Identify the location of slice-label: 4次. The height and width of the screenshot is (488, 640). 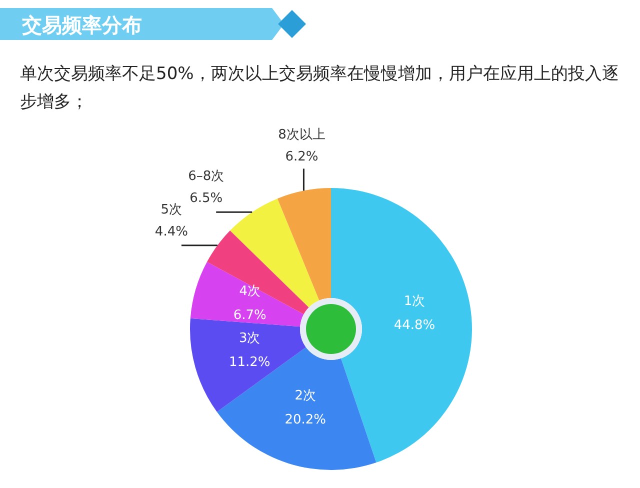
(249, 292).